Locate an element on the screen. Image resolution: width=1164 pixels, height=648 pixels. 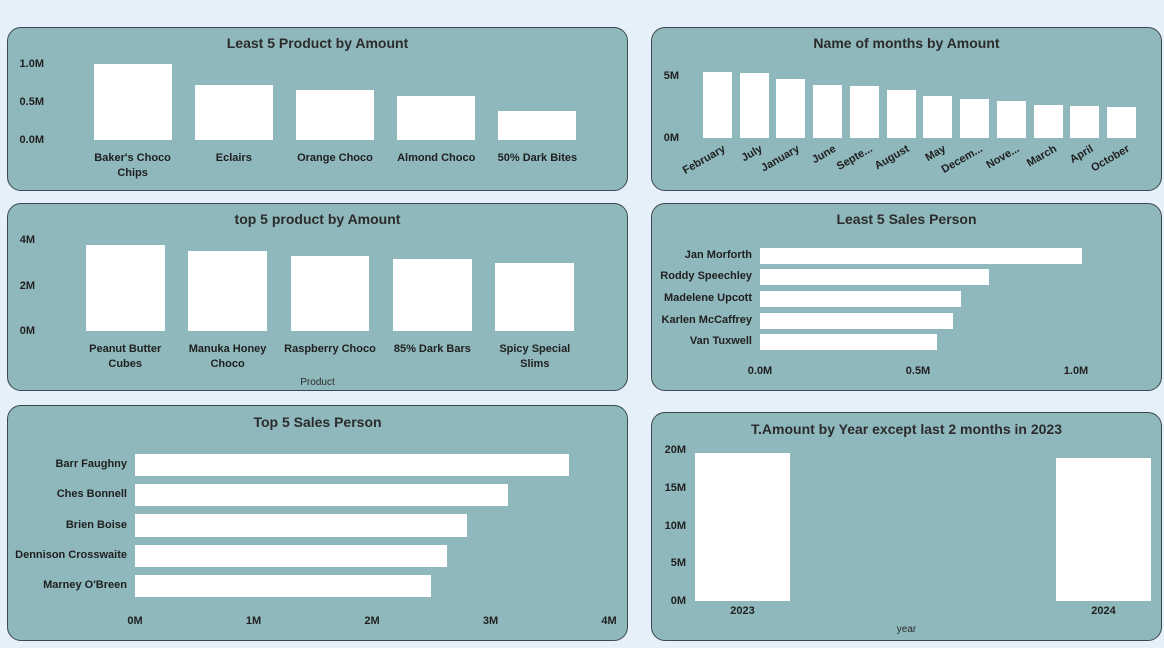
chart-title: Least 5 Product by Amount is located at coordinates (317, 43).